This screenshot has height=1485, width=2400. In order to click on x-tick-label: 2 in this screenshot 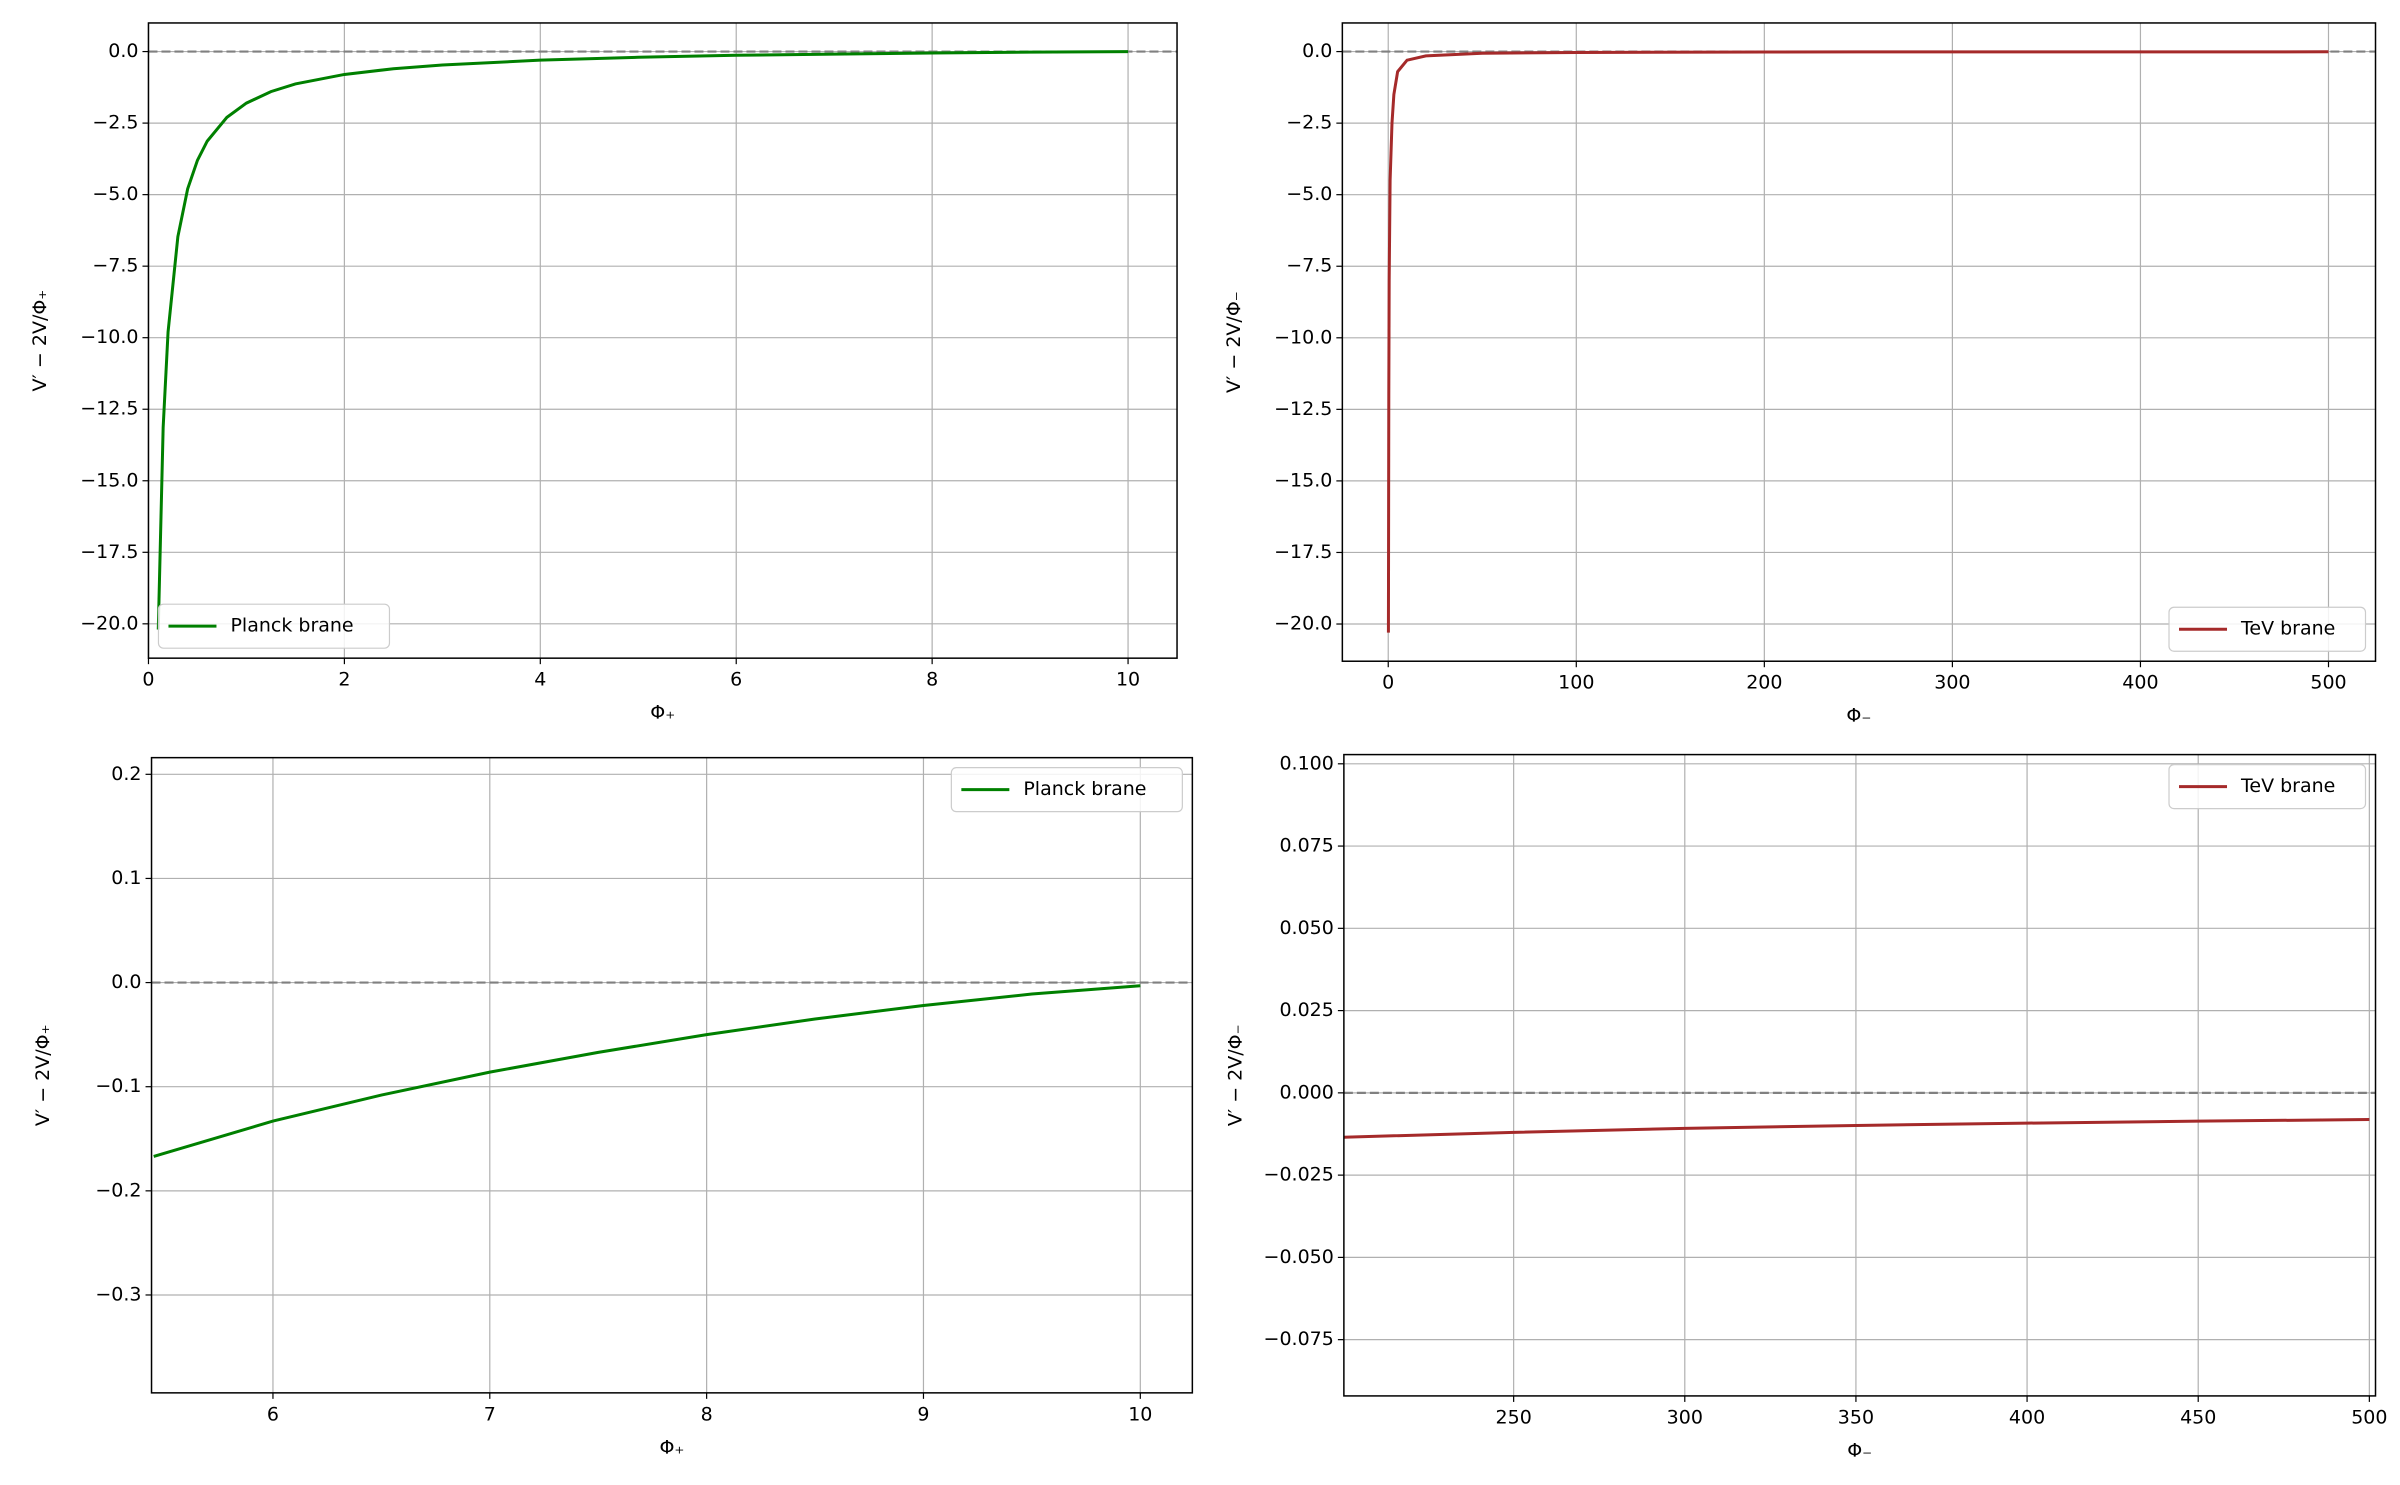, I will do `click(344, 680)`.